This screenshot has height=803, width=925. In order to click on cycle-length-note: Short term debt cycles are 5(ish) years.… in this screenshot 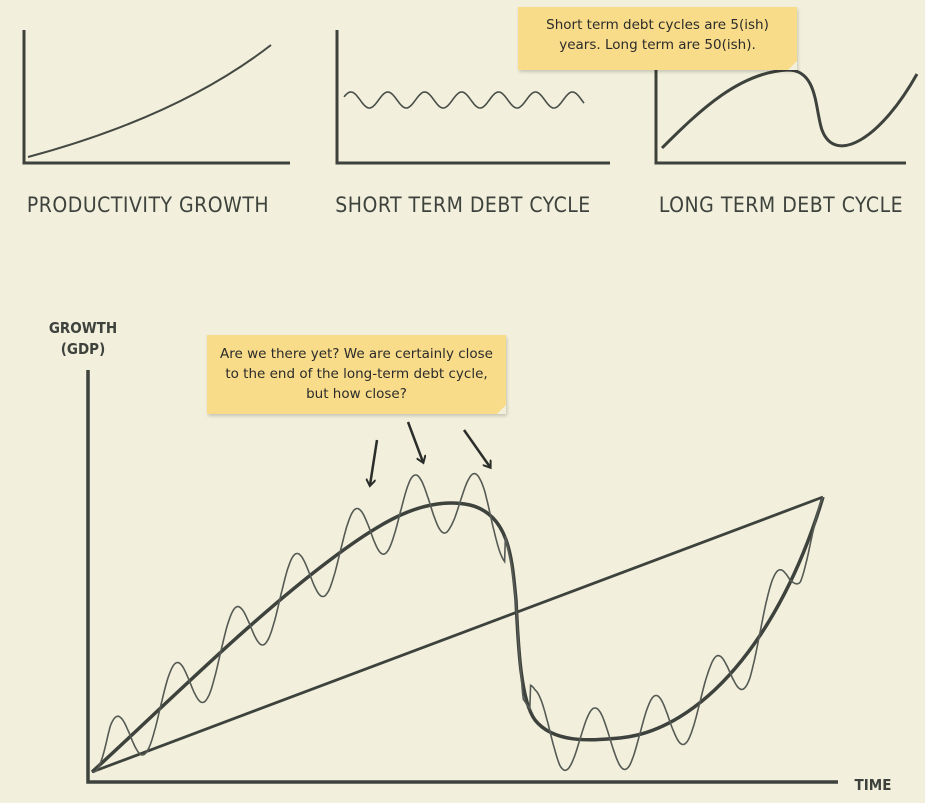, I will do `click(657, 38)`.